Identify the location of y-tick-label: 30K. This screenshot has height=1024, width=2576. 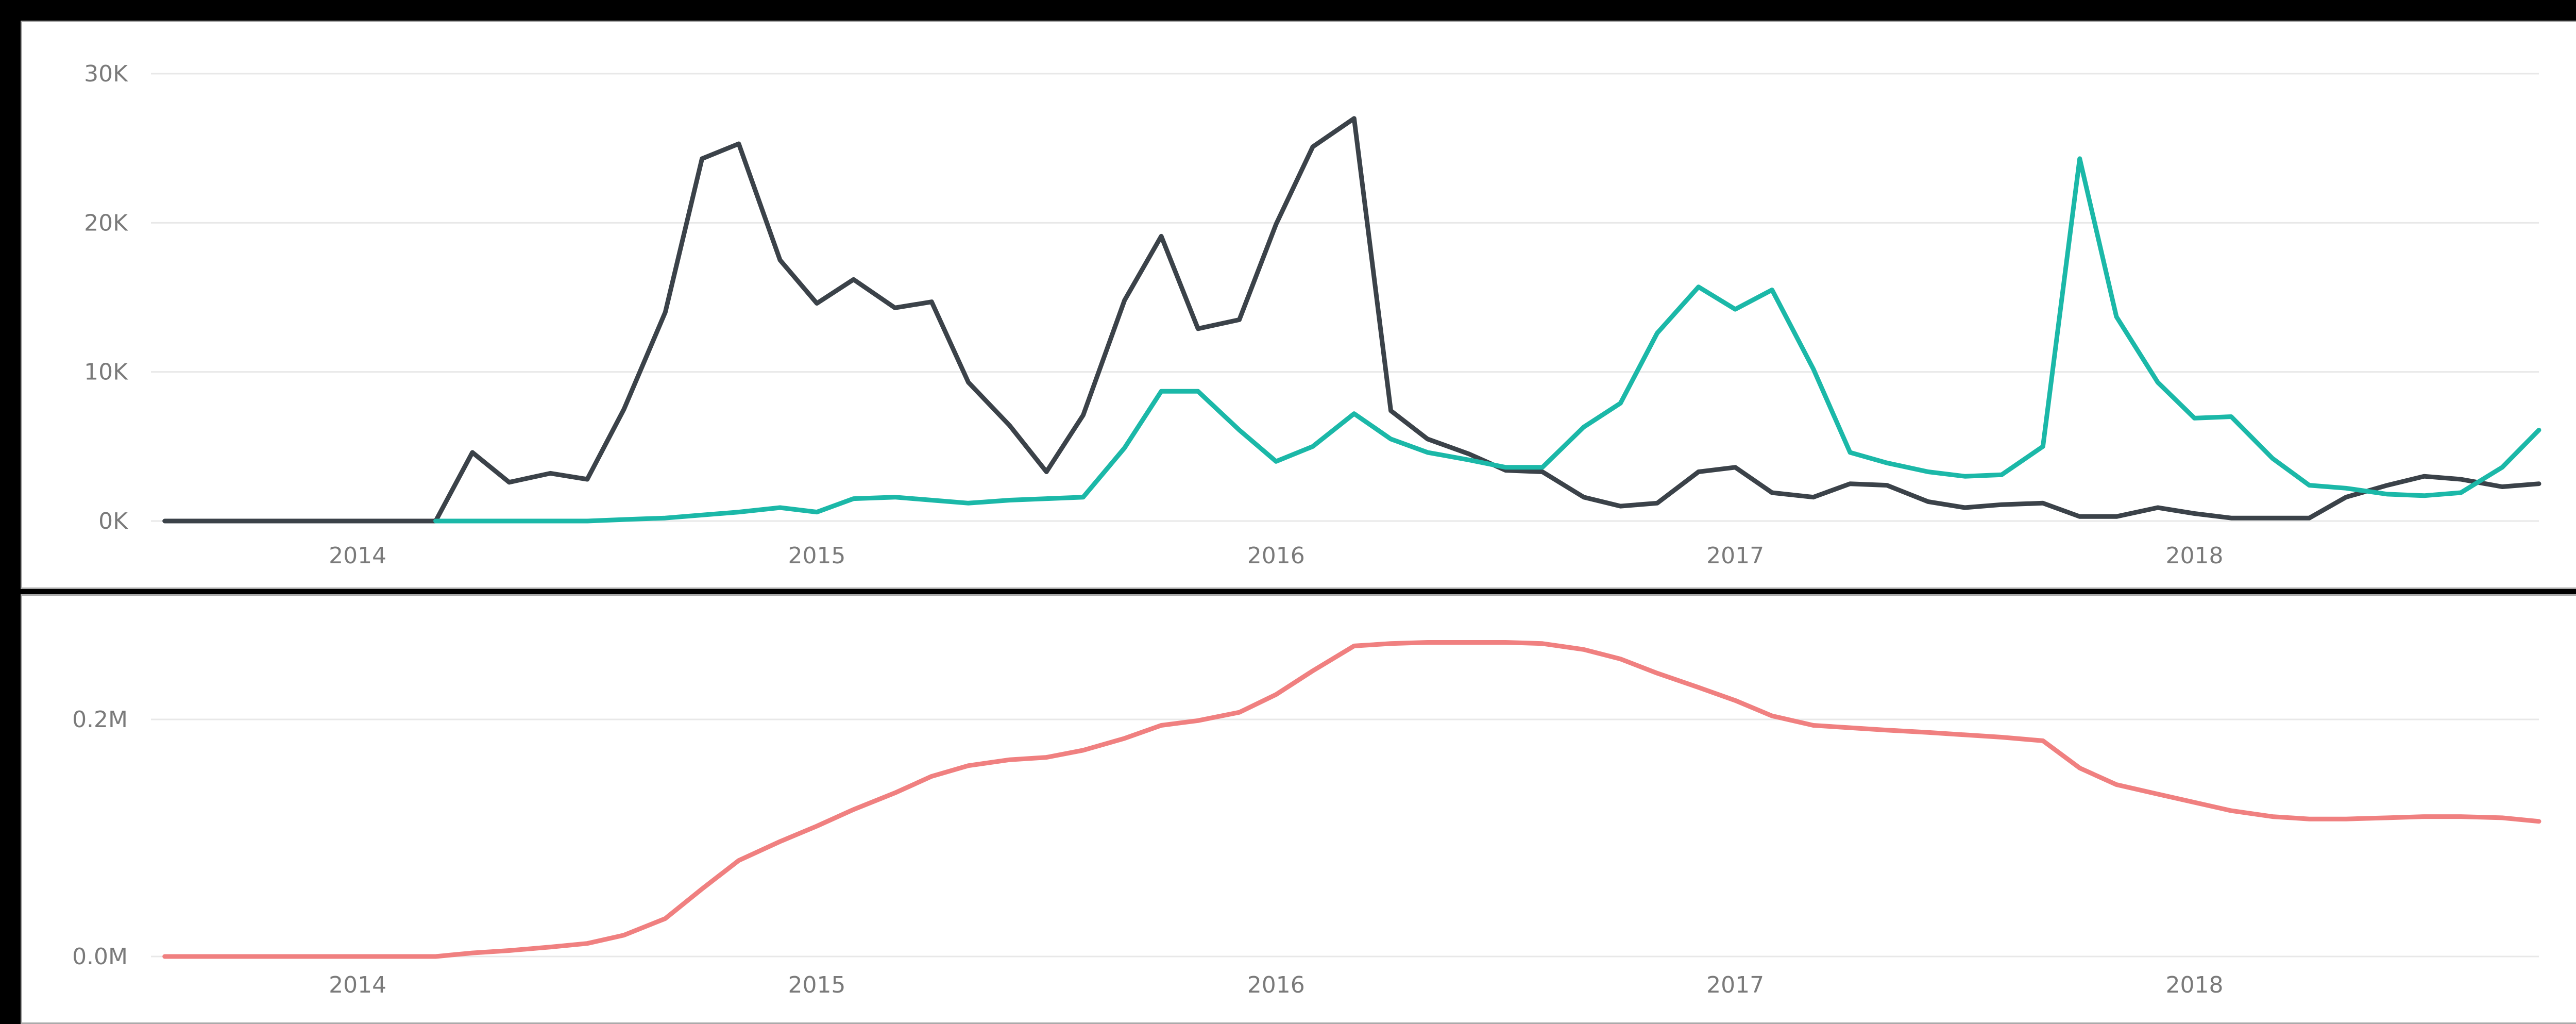
(106, 74).